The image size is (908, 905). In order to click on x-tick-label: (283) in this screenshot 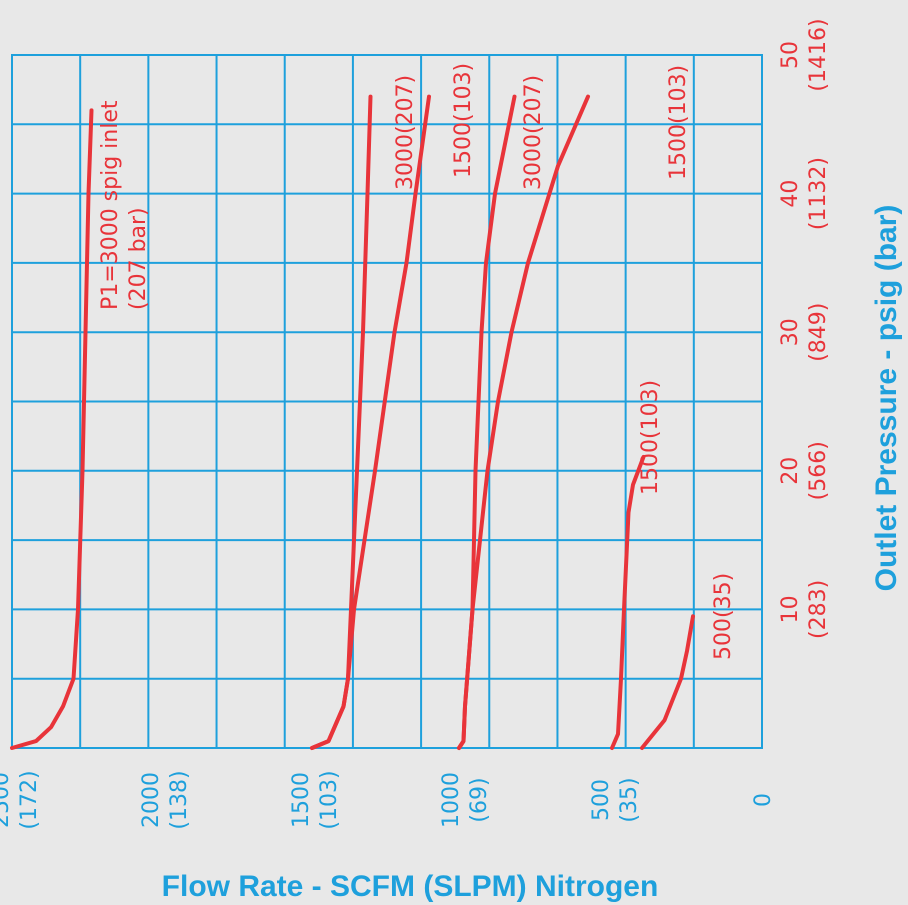, I will do `click(818, 609)`.